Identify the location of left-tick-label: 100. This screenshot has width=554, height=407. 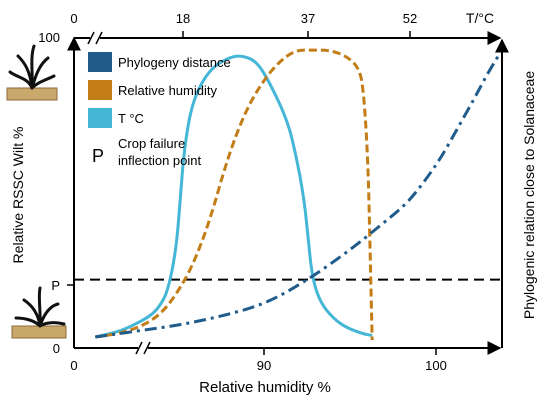
(49, 37).